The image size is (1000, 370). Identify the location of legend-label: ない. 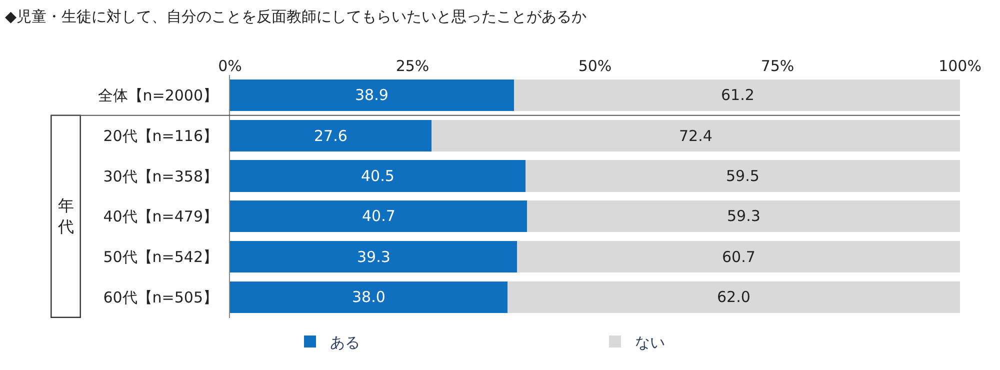
(650, 342).